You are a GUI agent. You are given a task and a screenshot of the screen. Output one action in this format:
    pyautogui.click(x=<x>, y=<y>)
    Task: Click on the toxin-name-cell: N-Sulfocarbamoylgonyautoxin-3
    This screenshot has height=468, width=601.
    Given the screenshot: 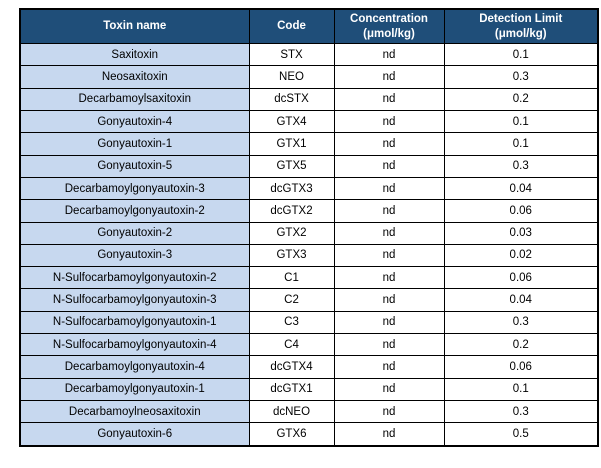 What is the action you would take?
    pyautogui.click(x=134, y=300)
    